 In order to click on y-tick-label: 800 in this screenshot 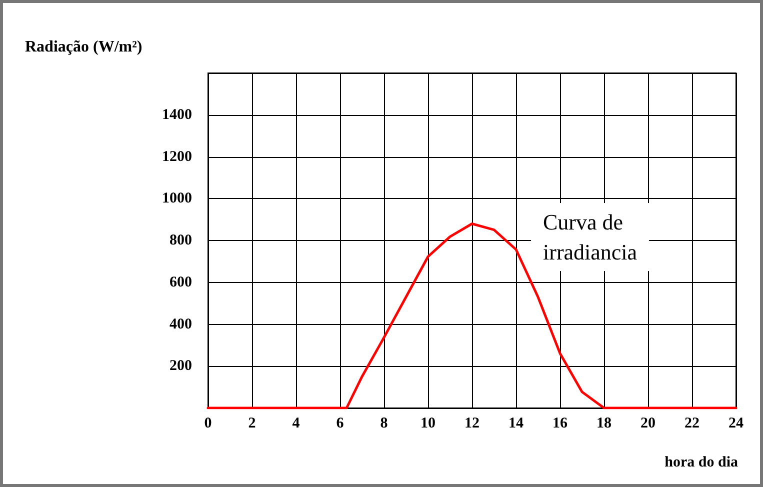, I will do `click(181, 240)`.